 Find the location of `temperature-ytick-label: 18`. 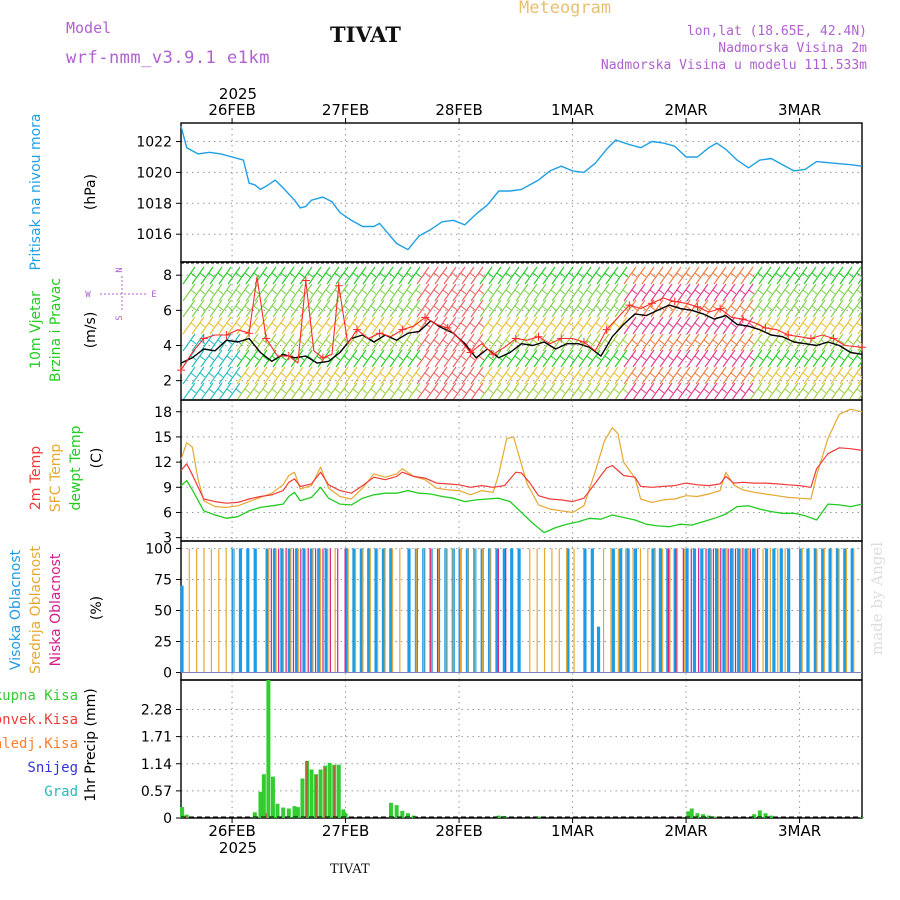

temperature-ytick-label: 18 is located at coordinates (163, 413).